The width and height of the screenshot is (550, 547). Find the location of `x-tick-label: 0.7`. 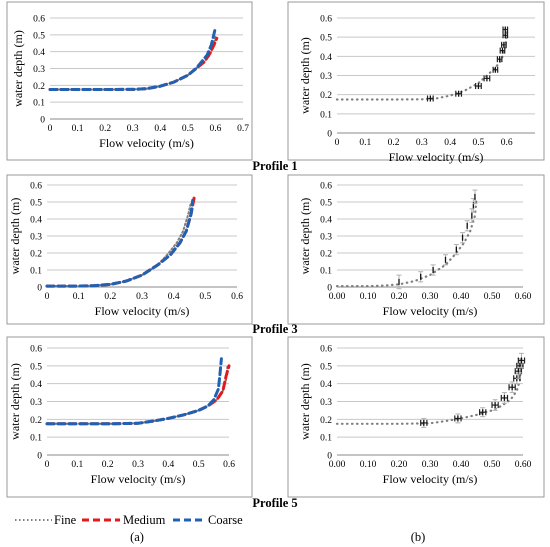

x-tick-label: 0.7 is located at coordinates (243, 129).